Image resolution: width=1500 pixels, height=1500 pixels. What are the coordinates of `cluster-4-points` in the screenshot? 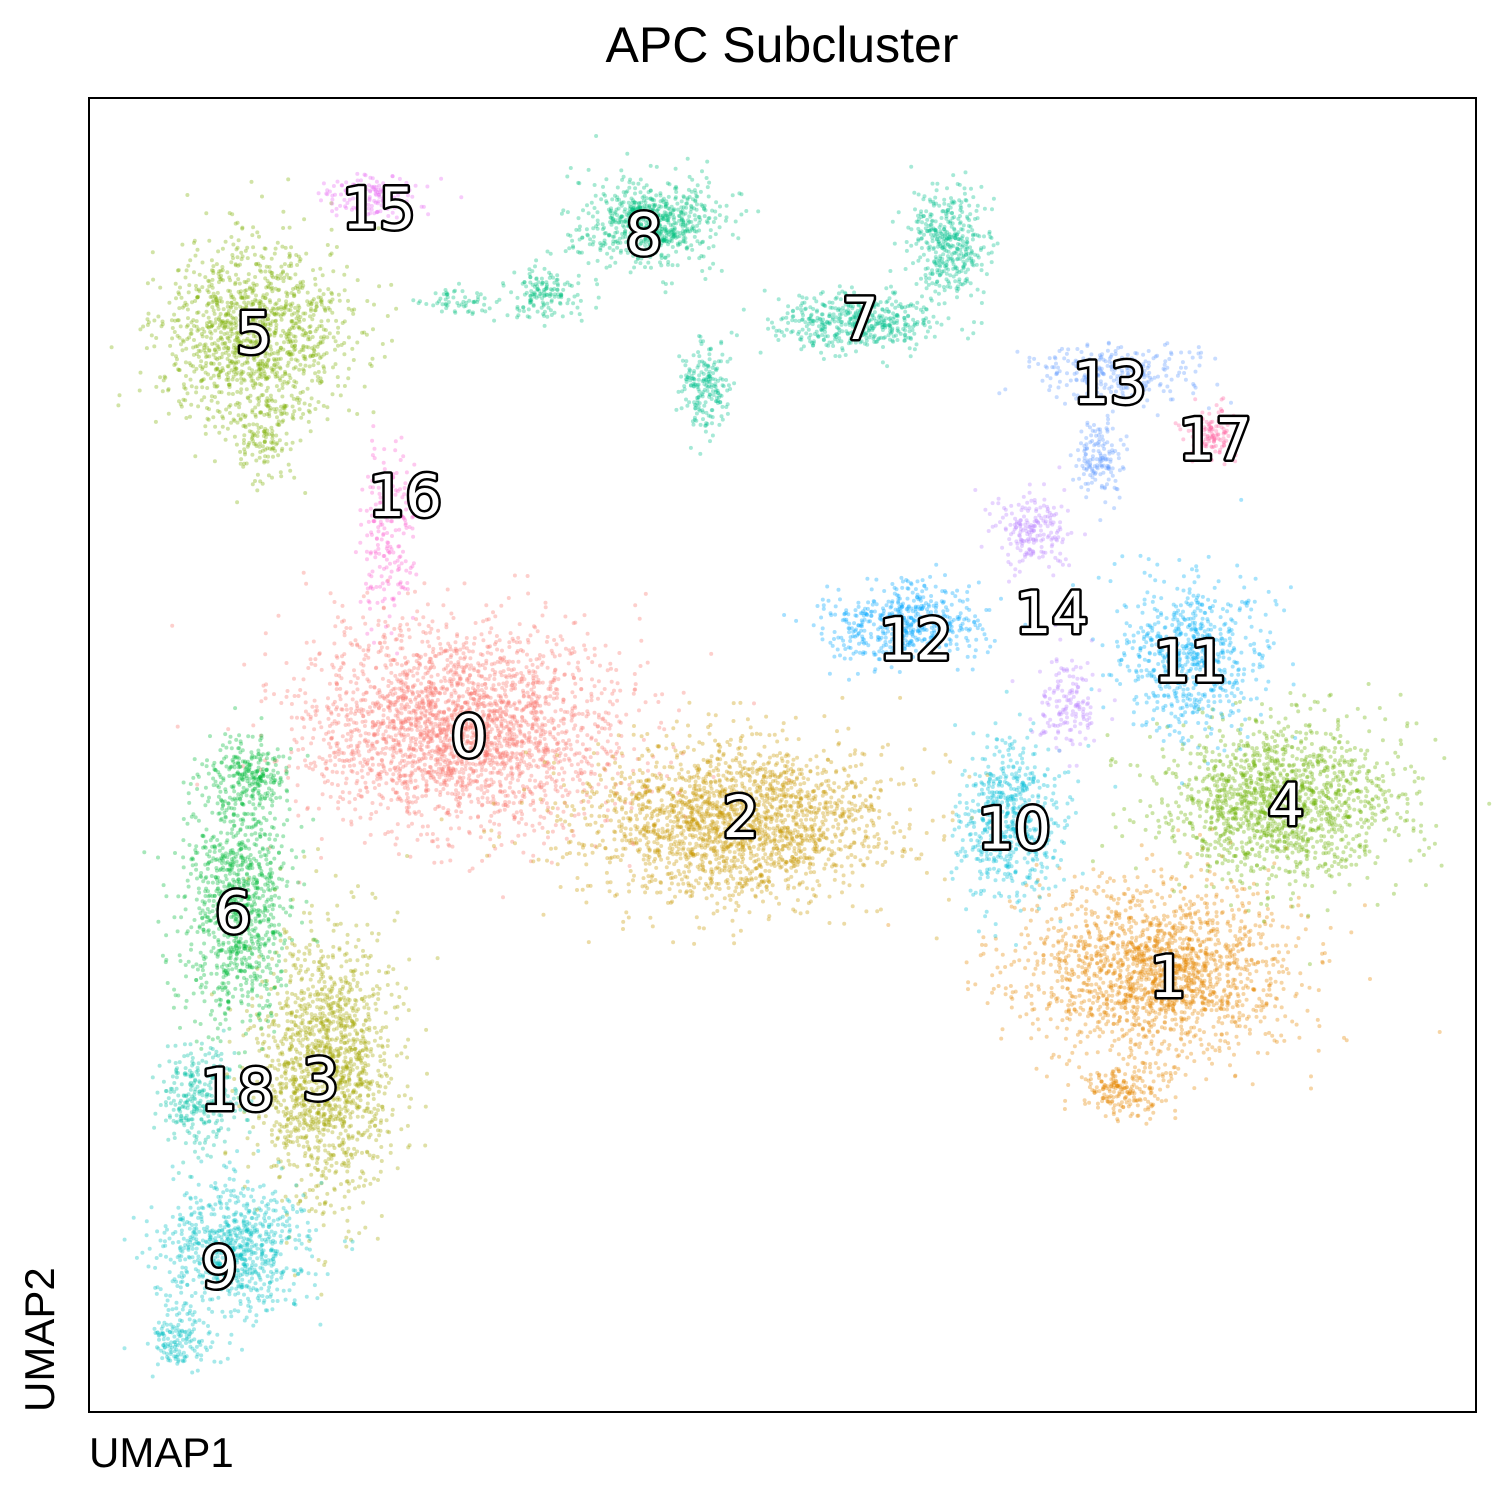 It's located at (1291, 824).